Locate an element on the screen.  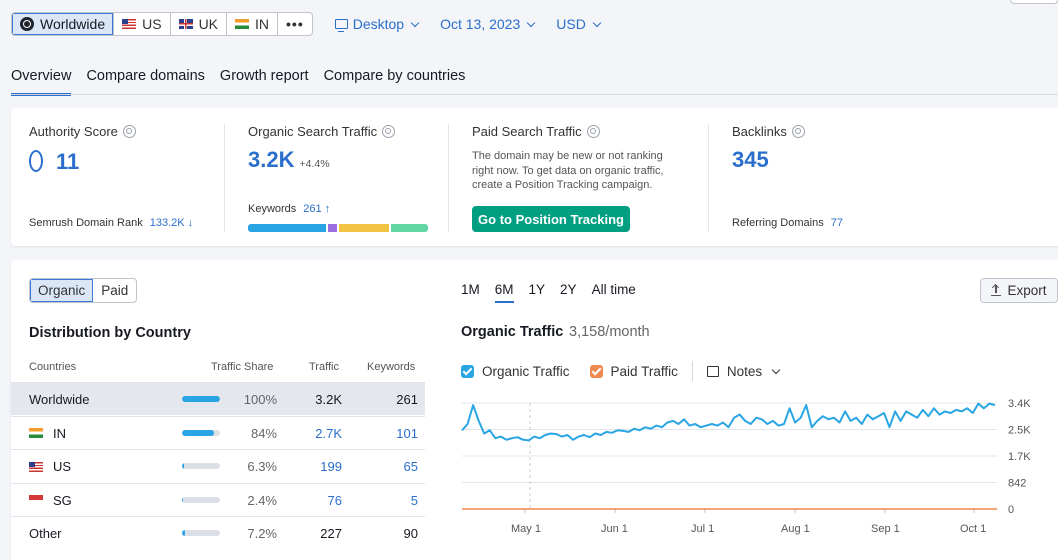
date-label: Oct 13, 2023 is located at coordinates (480, 24).